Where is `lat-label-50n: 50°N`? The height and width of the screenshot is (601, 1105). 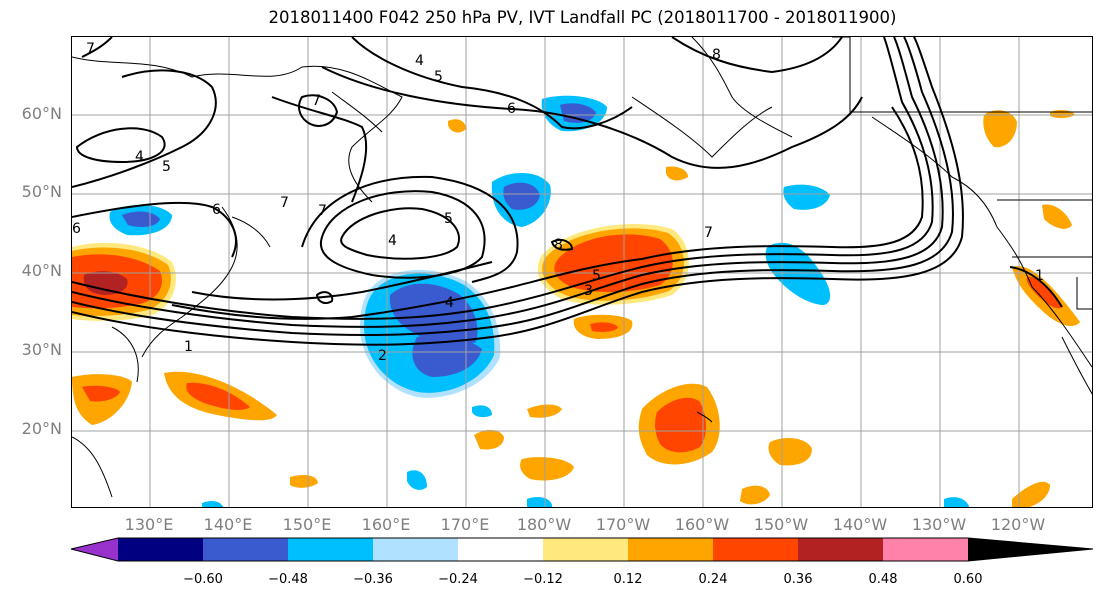 lat-label-50n: 50°N is located at coordinates (41, 191).